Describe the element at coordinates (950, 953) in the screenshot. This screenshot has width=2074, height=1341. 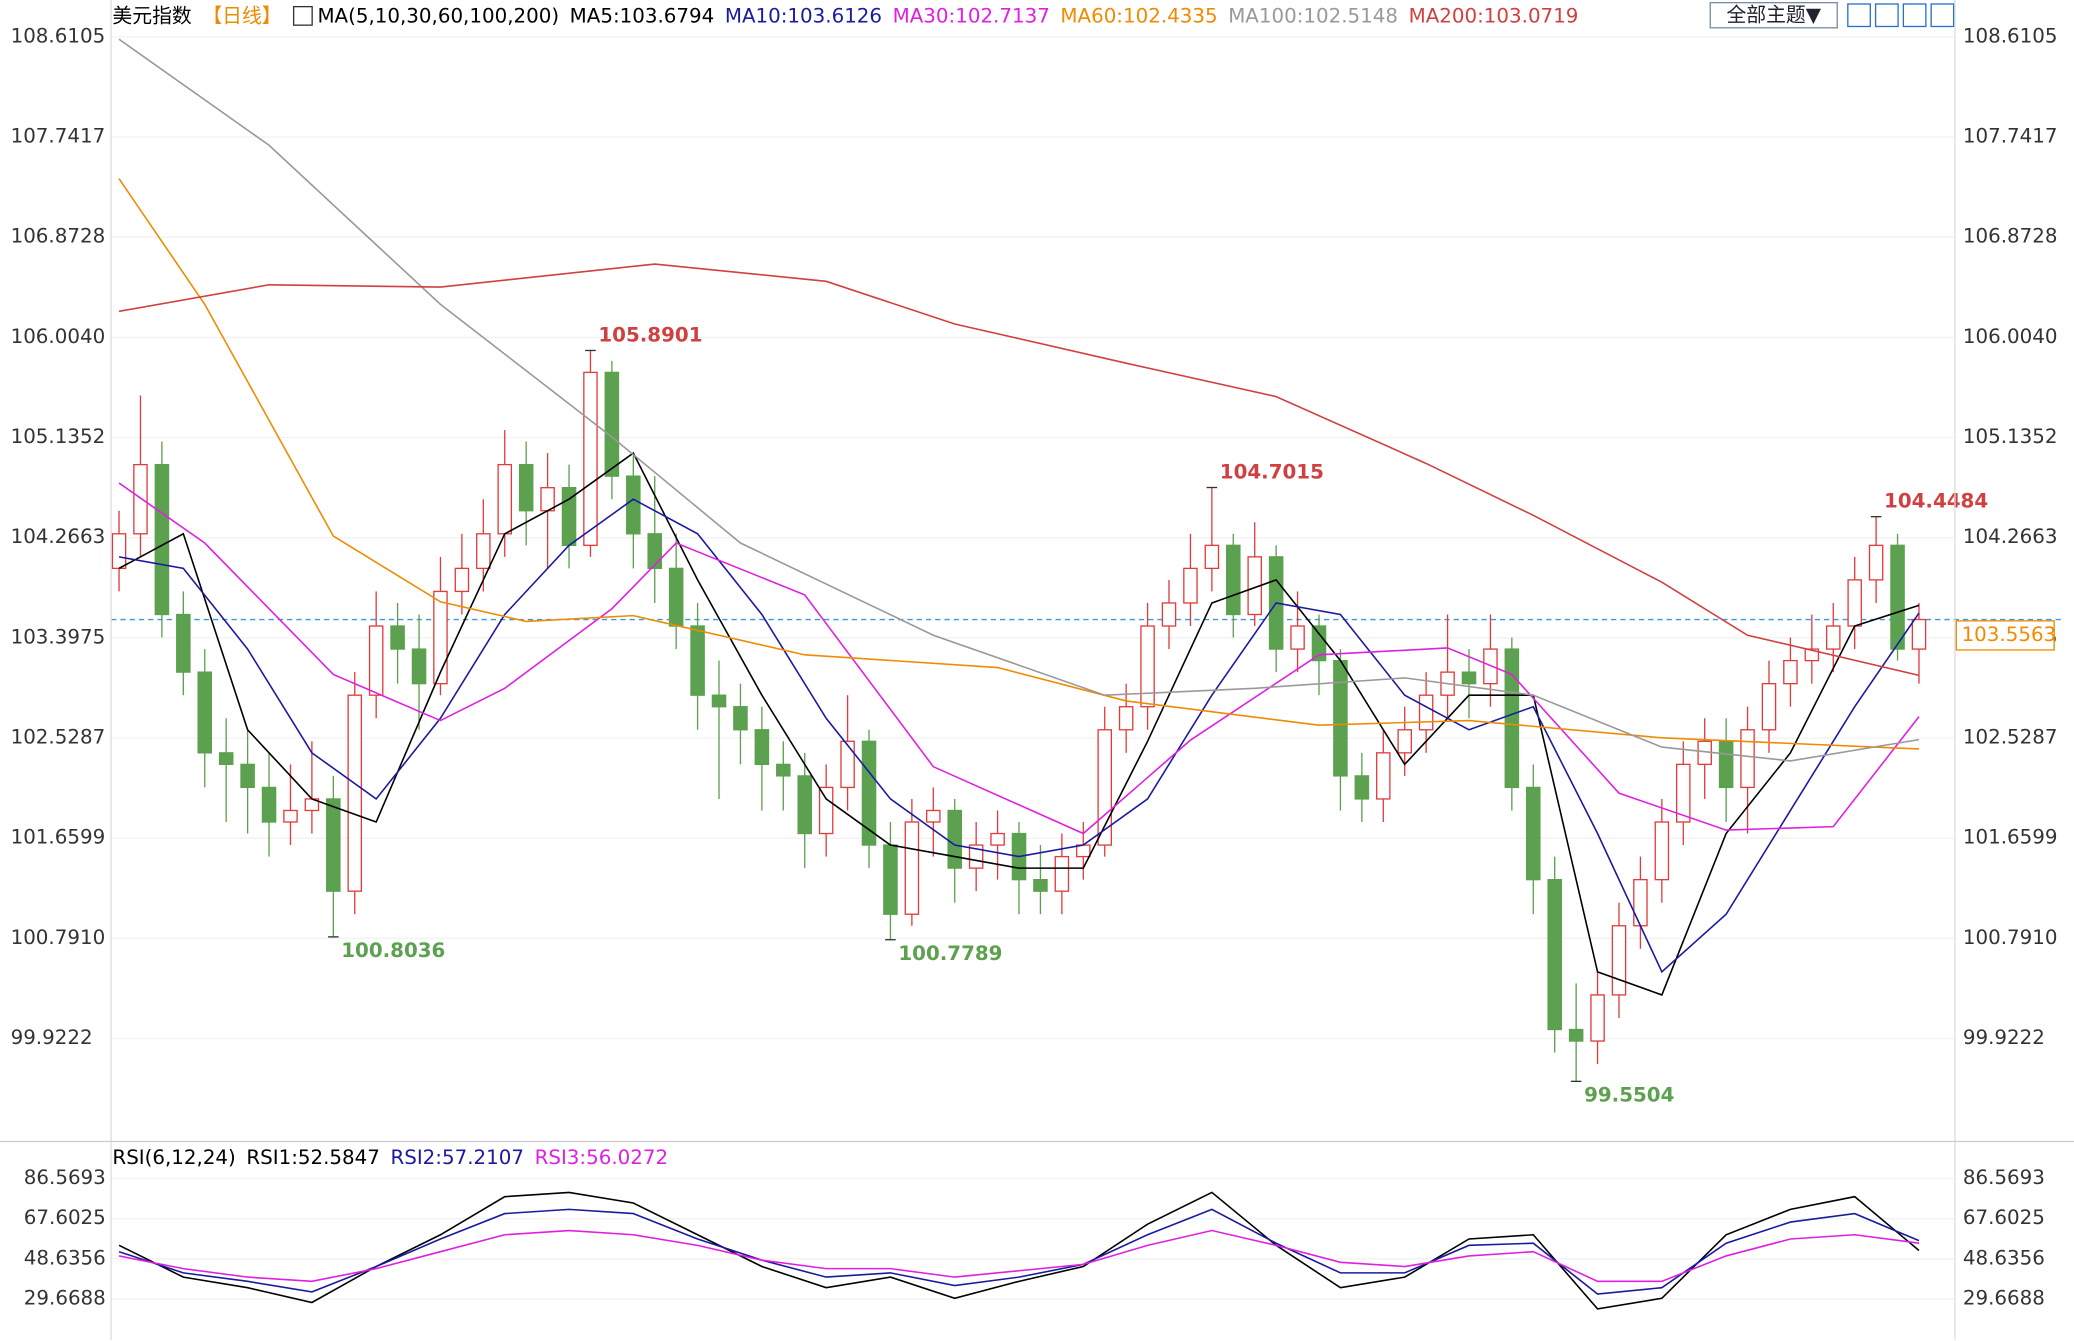
I see `low-label: 100.7789` at that location.